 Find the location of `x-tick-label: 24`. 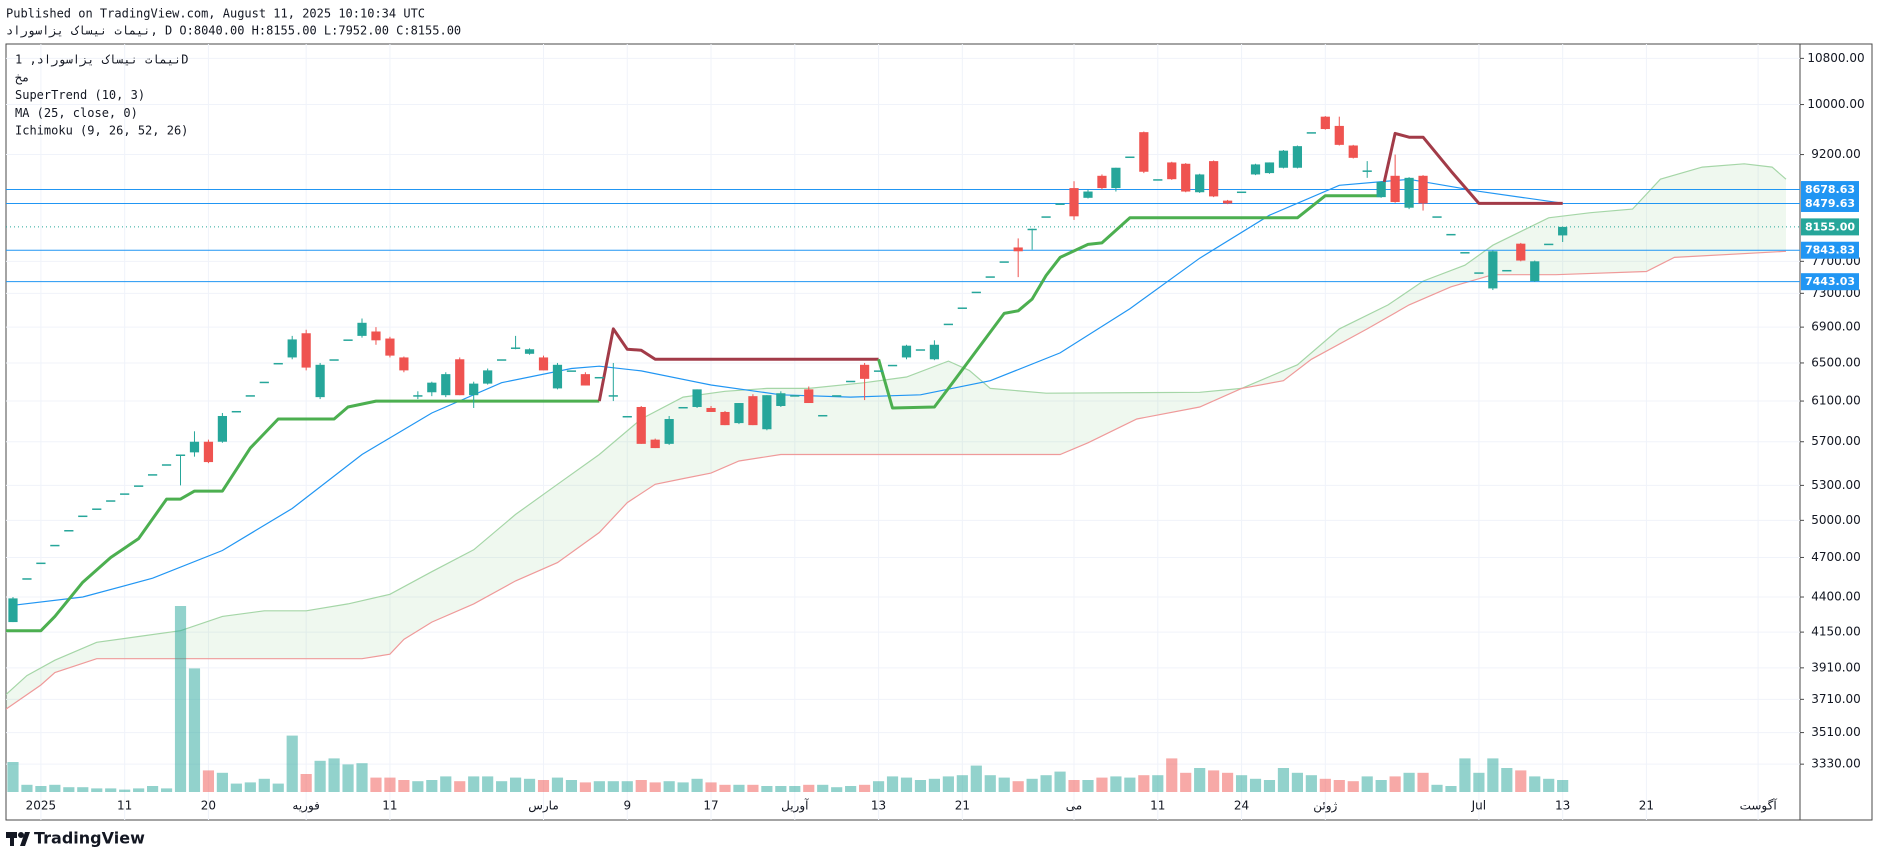

x-tick-label: 24 is located at coordinates (1241, 806).